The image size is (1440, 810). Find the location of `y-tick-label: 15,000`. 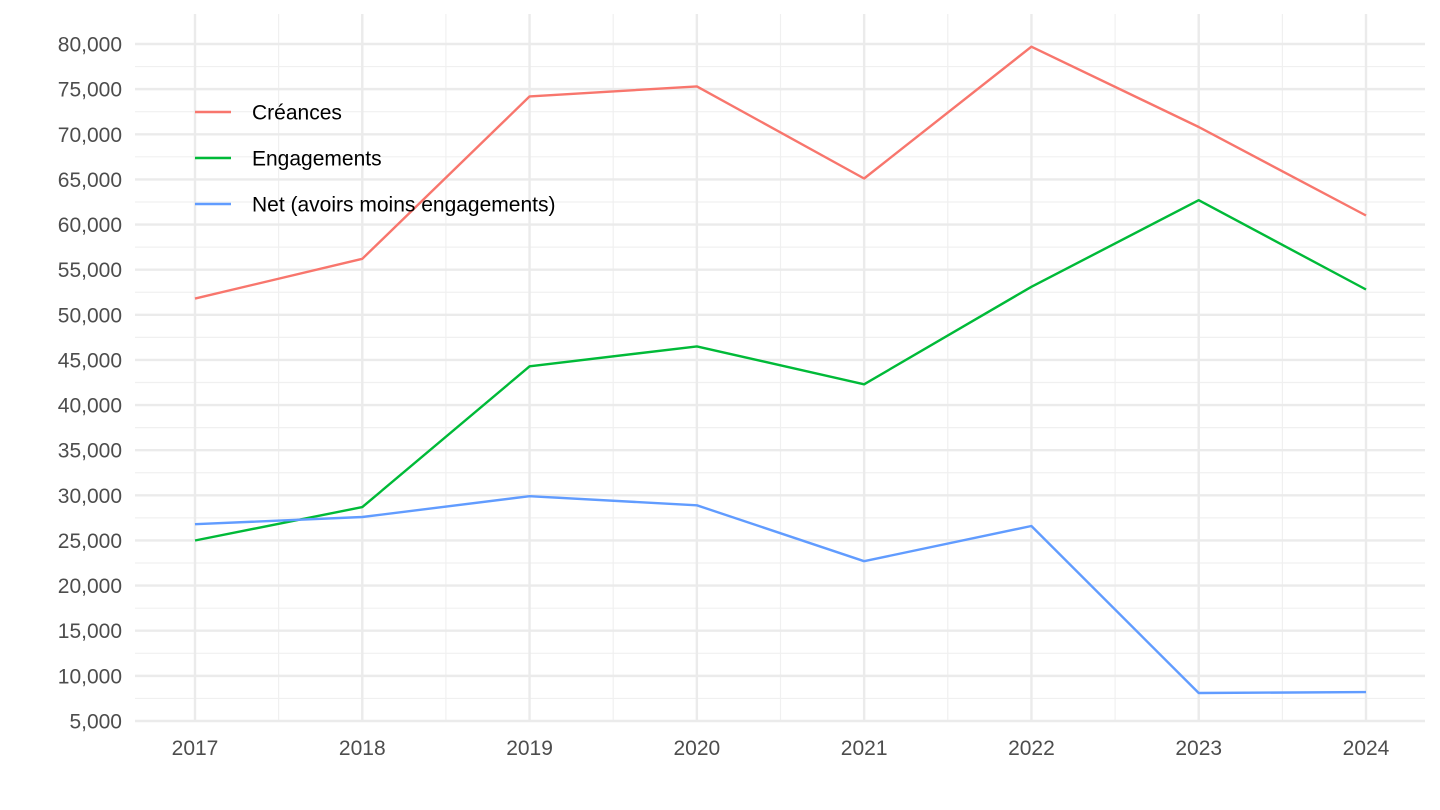

y-tick-label: 15,000 is located at coordinates (90, 631).